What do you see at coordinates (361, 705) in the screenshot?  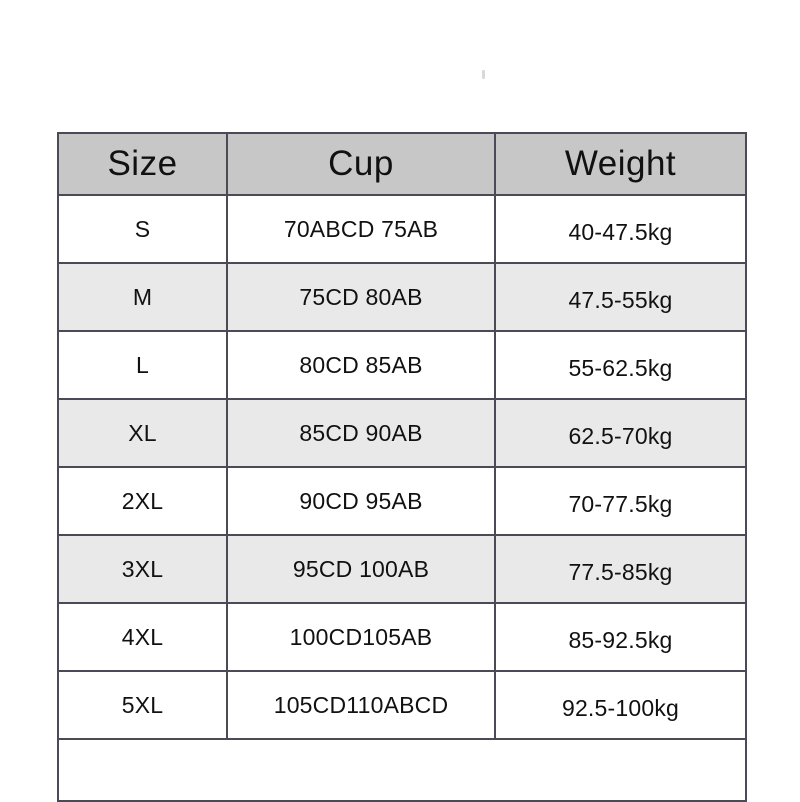 I see `cell-cup: 105CD110ABCD` at bounding box center [361, 705].